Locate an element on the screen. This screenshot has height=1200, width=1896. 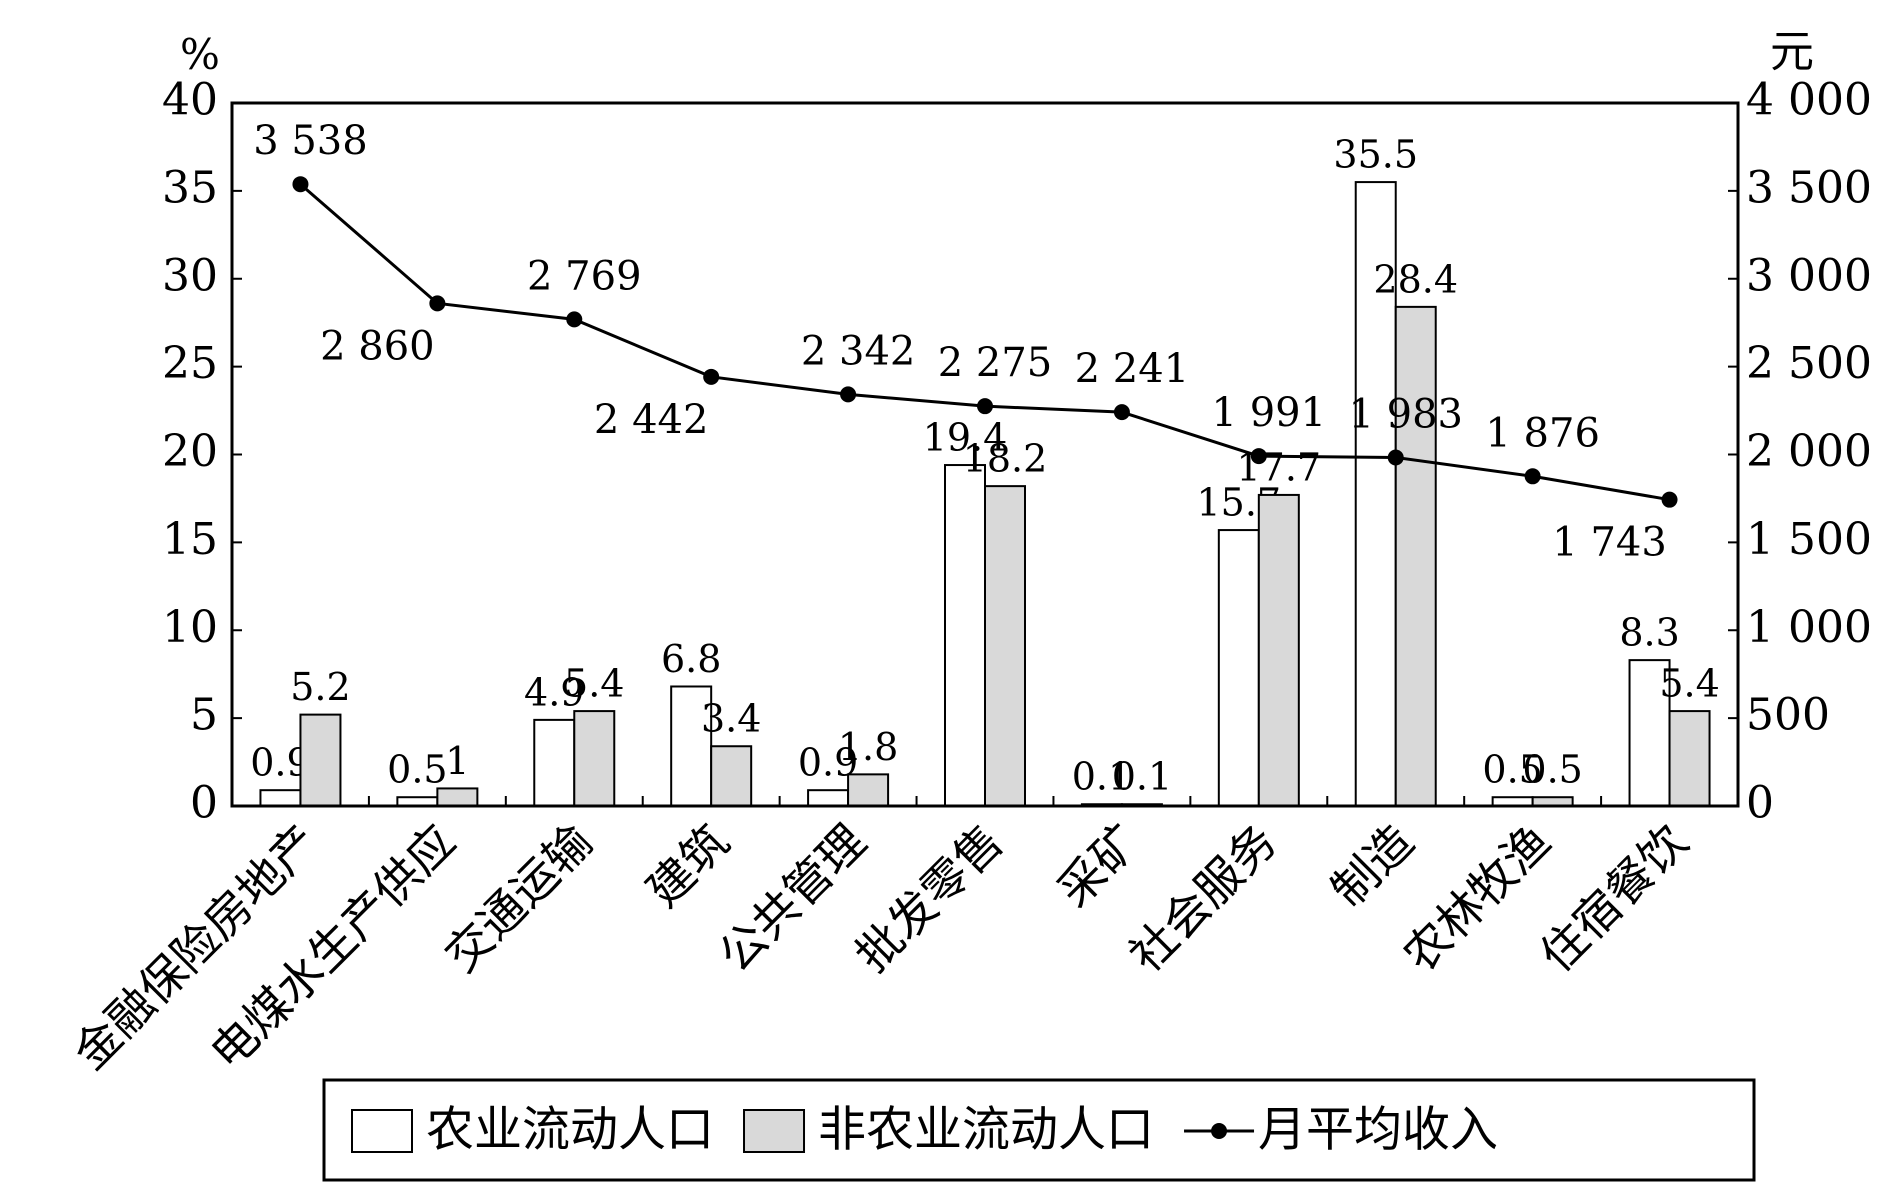
x-tick-label: 建筑 is located at coordinates (687, 865).